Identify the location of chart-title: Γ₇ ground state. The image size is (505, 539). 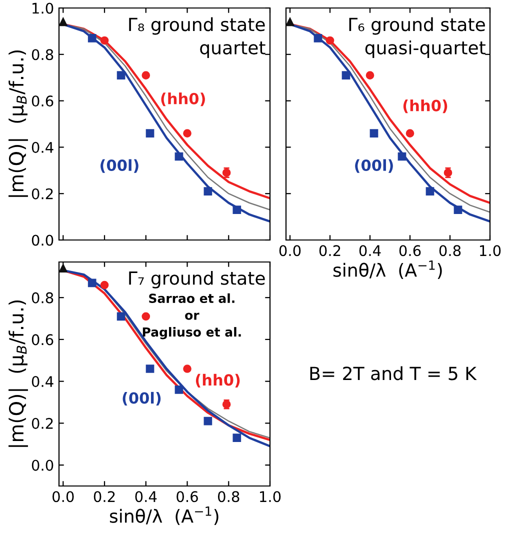
(197, 279).